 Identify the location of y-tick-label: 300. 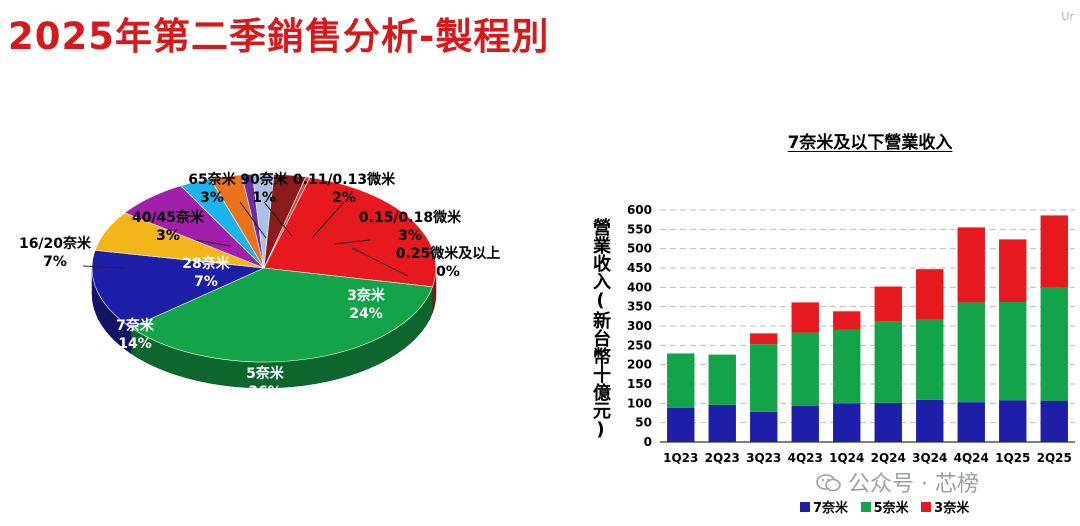
(639, 326).